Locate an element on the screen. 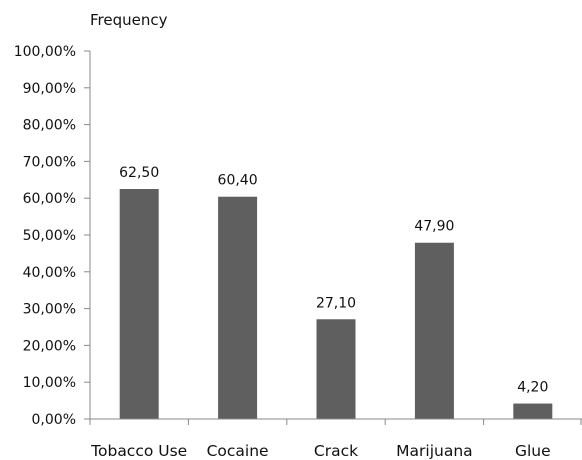  y-tick-label: 20,00% is located at coordinates (49, 346).